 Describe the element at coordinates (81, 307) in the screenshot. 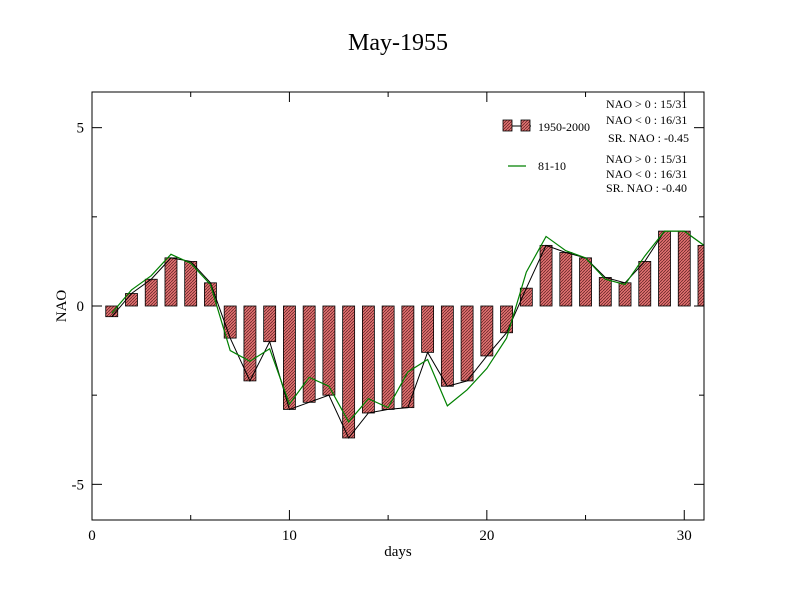

I see `y-tick-label-0: 0` at that location.